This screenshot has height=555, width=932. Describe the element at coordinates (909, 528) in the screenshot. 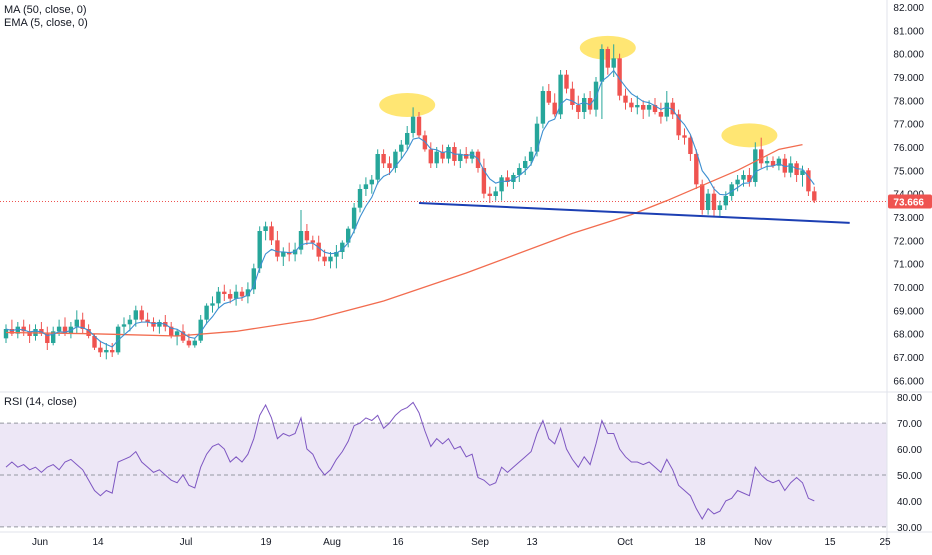

I see `rsi-tick-label: 30.00` at that location.